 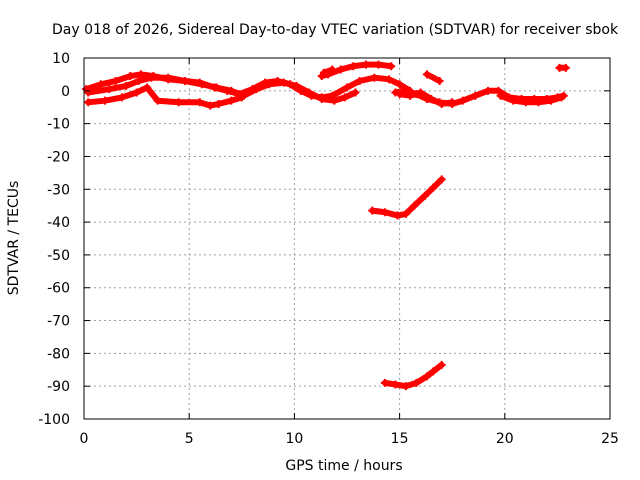 What do you see at coordinates (65, 92) in the screenshot?
I see `y-tick-label: 0` at bounding box center [65, 92].